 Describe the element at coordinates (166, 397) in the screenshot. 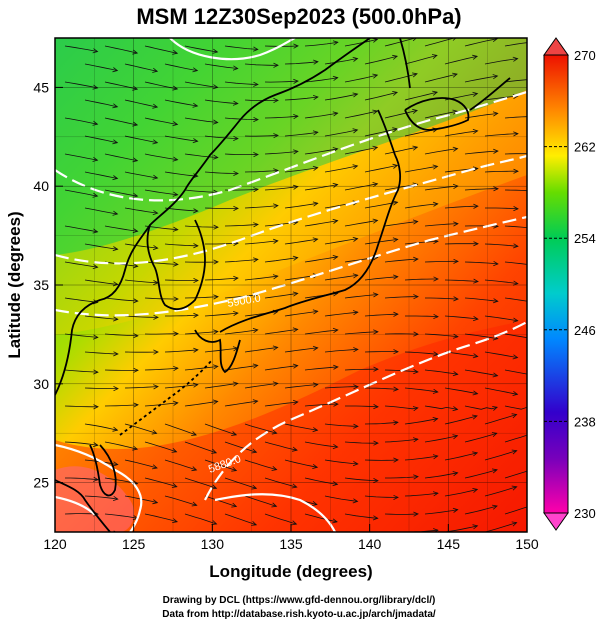

I see `coastline-ryukyu` at that location.